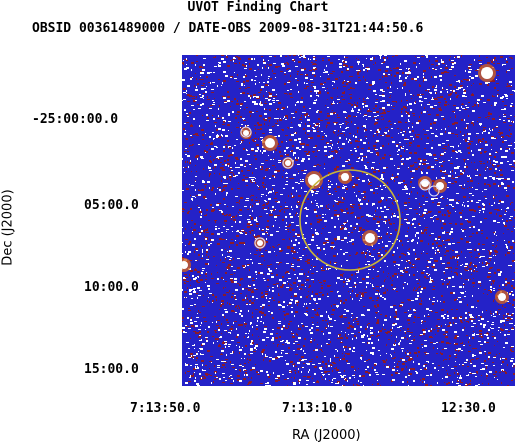 Image resolution: width=516 pixels, height=446 pixels. What do you see at coordinates (111, 287) in the screenshot?
I see `y-tick-label: 10:00.0` at bounding box center [111, 287].